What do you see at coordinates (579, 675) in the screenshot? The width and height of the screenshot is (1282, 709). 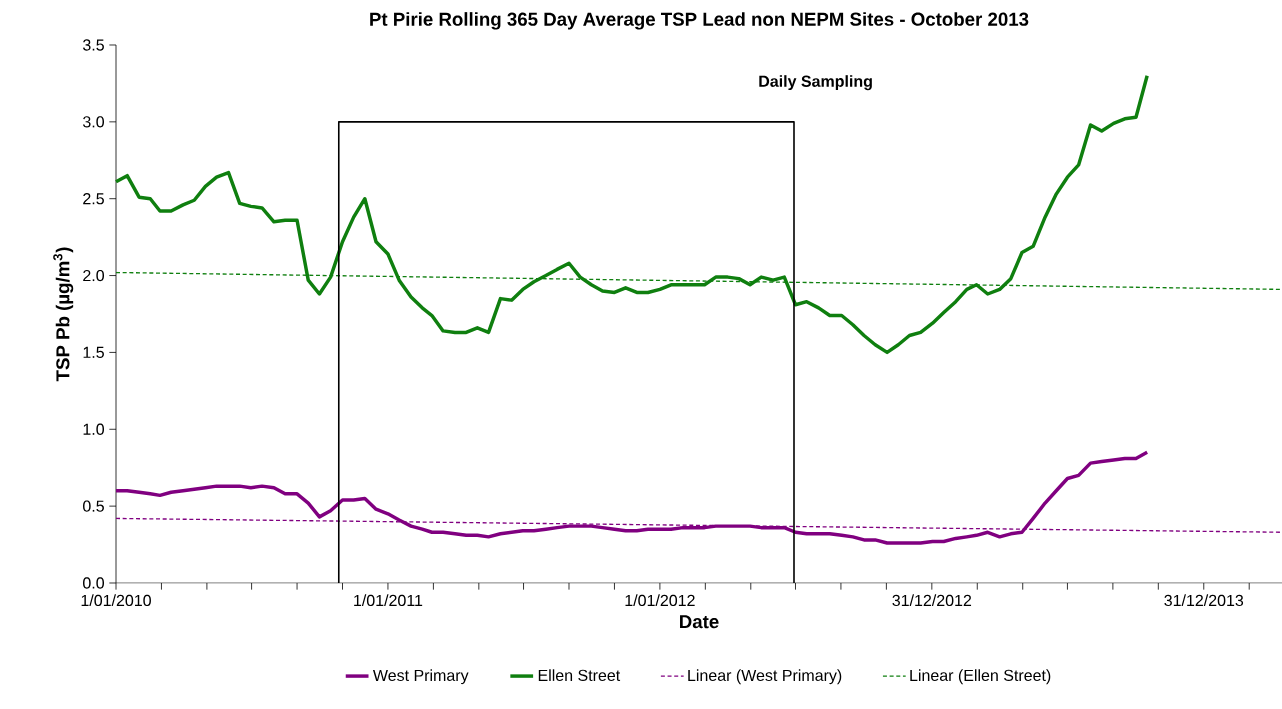 I see `legend-label: Ellen Street` at bounding box center [579, 675].